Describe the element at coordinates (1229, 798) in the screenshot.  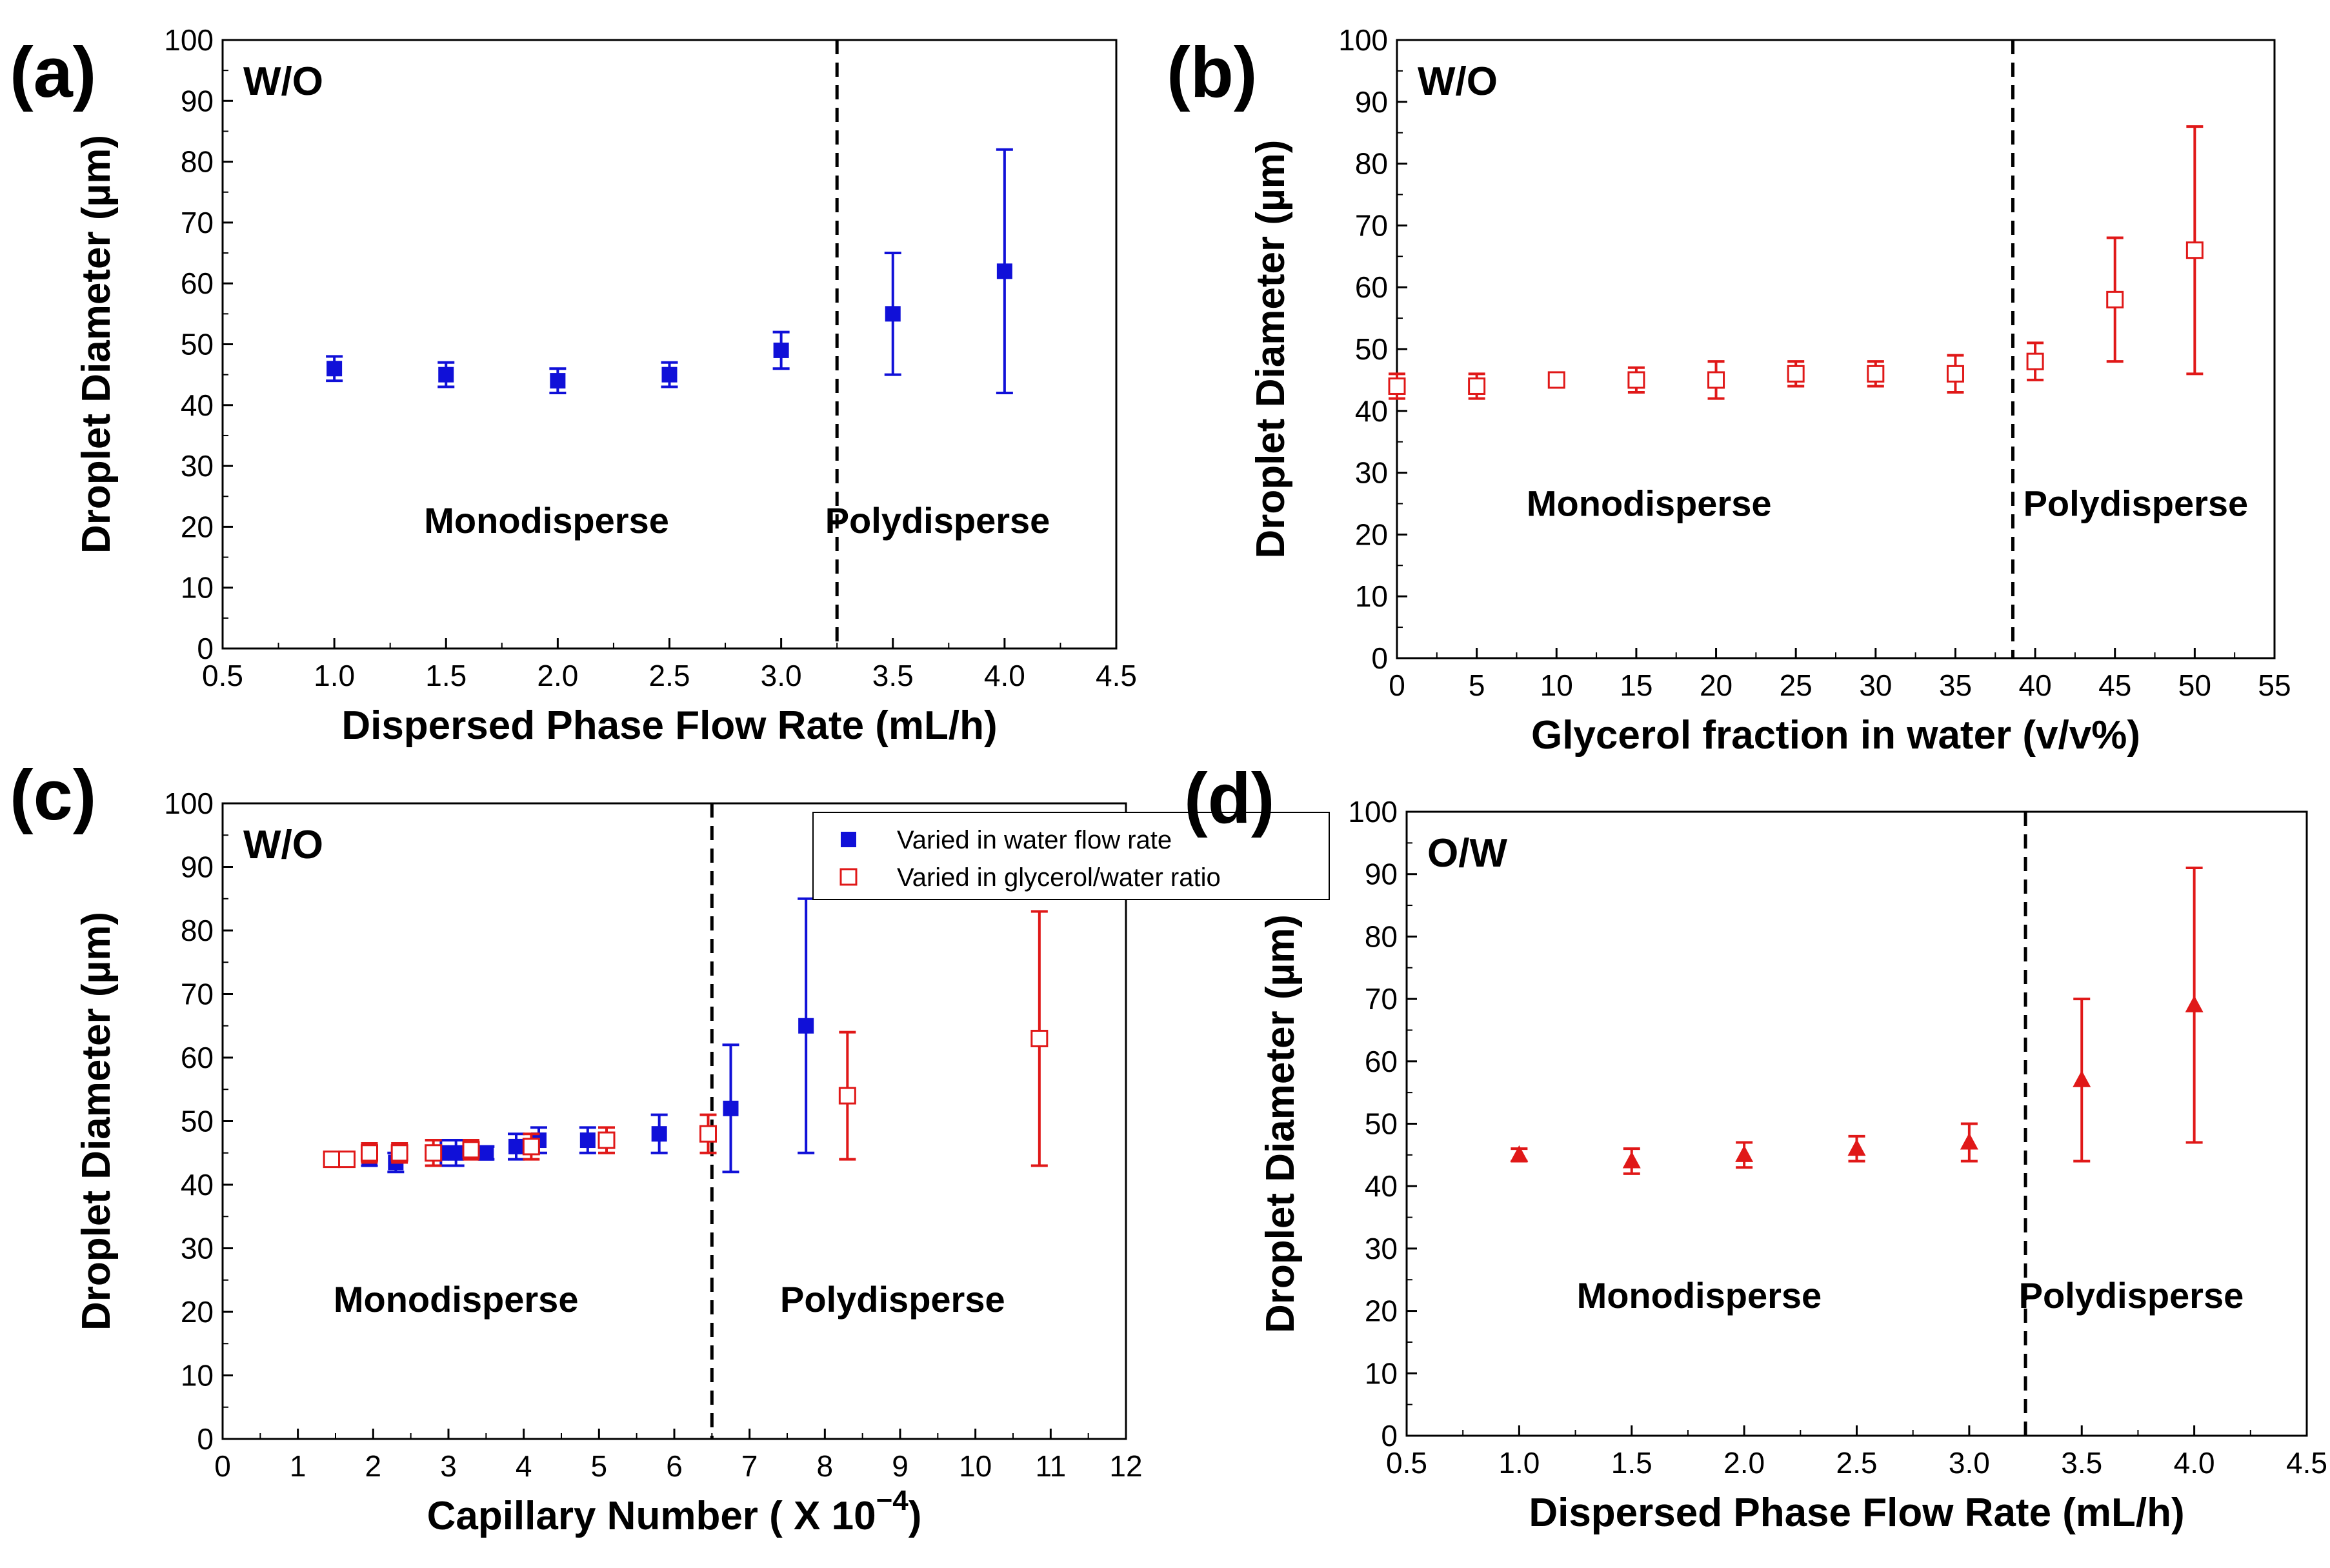
I see `panel-letter: (d)` at that location.